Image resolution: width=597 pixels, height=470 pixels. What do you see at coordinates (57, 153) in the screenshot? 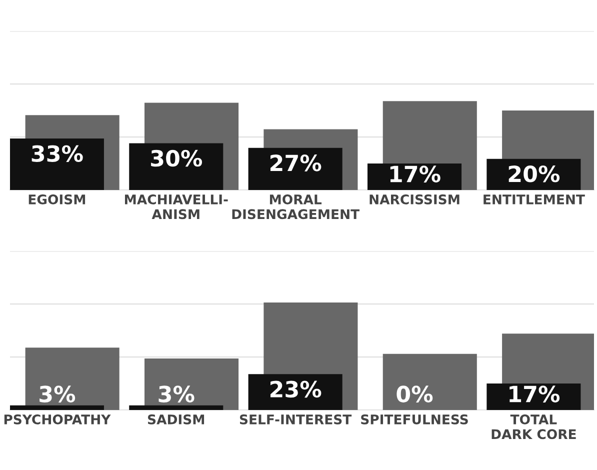
I see `data-label: 33%` at bounding box center [57, 153].